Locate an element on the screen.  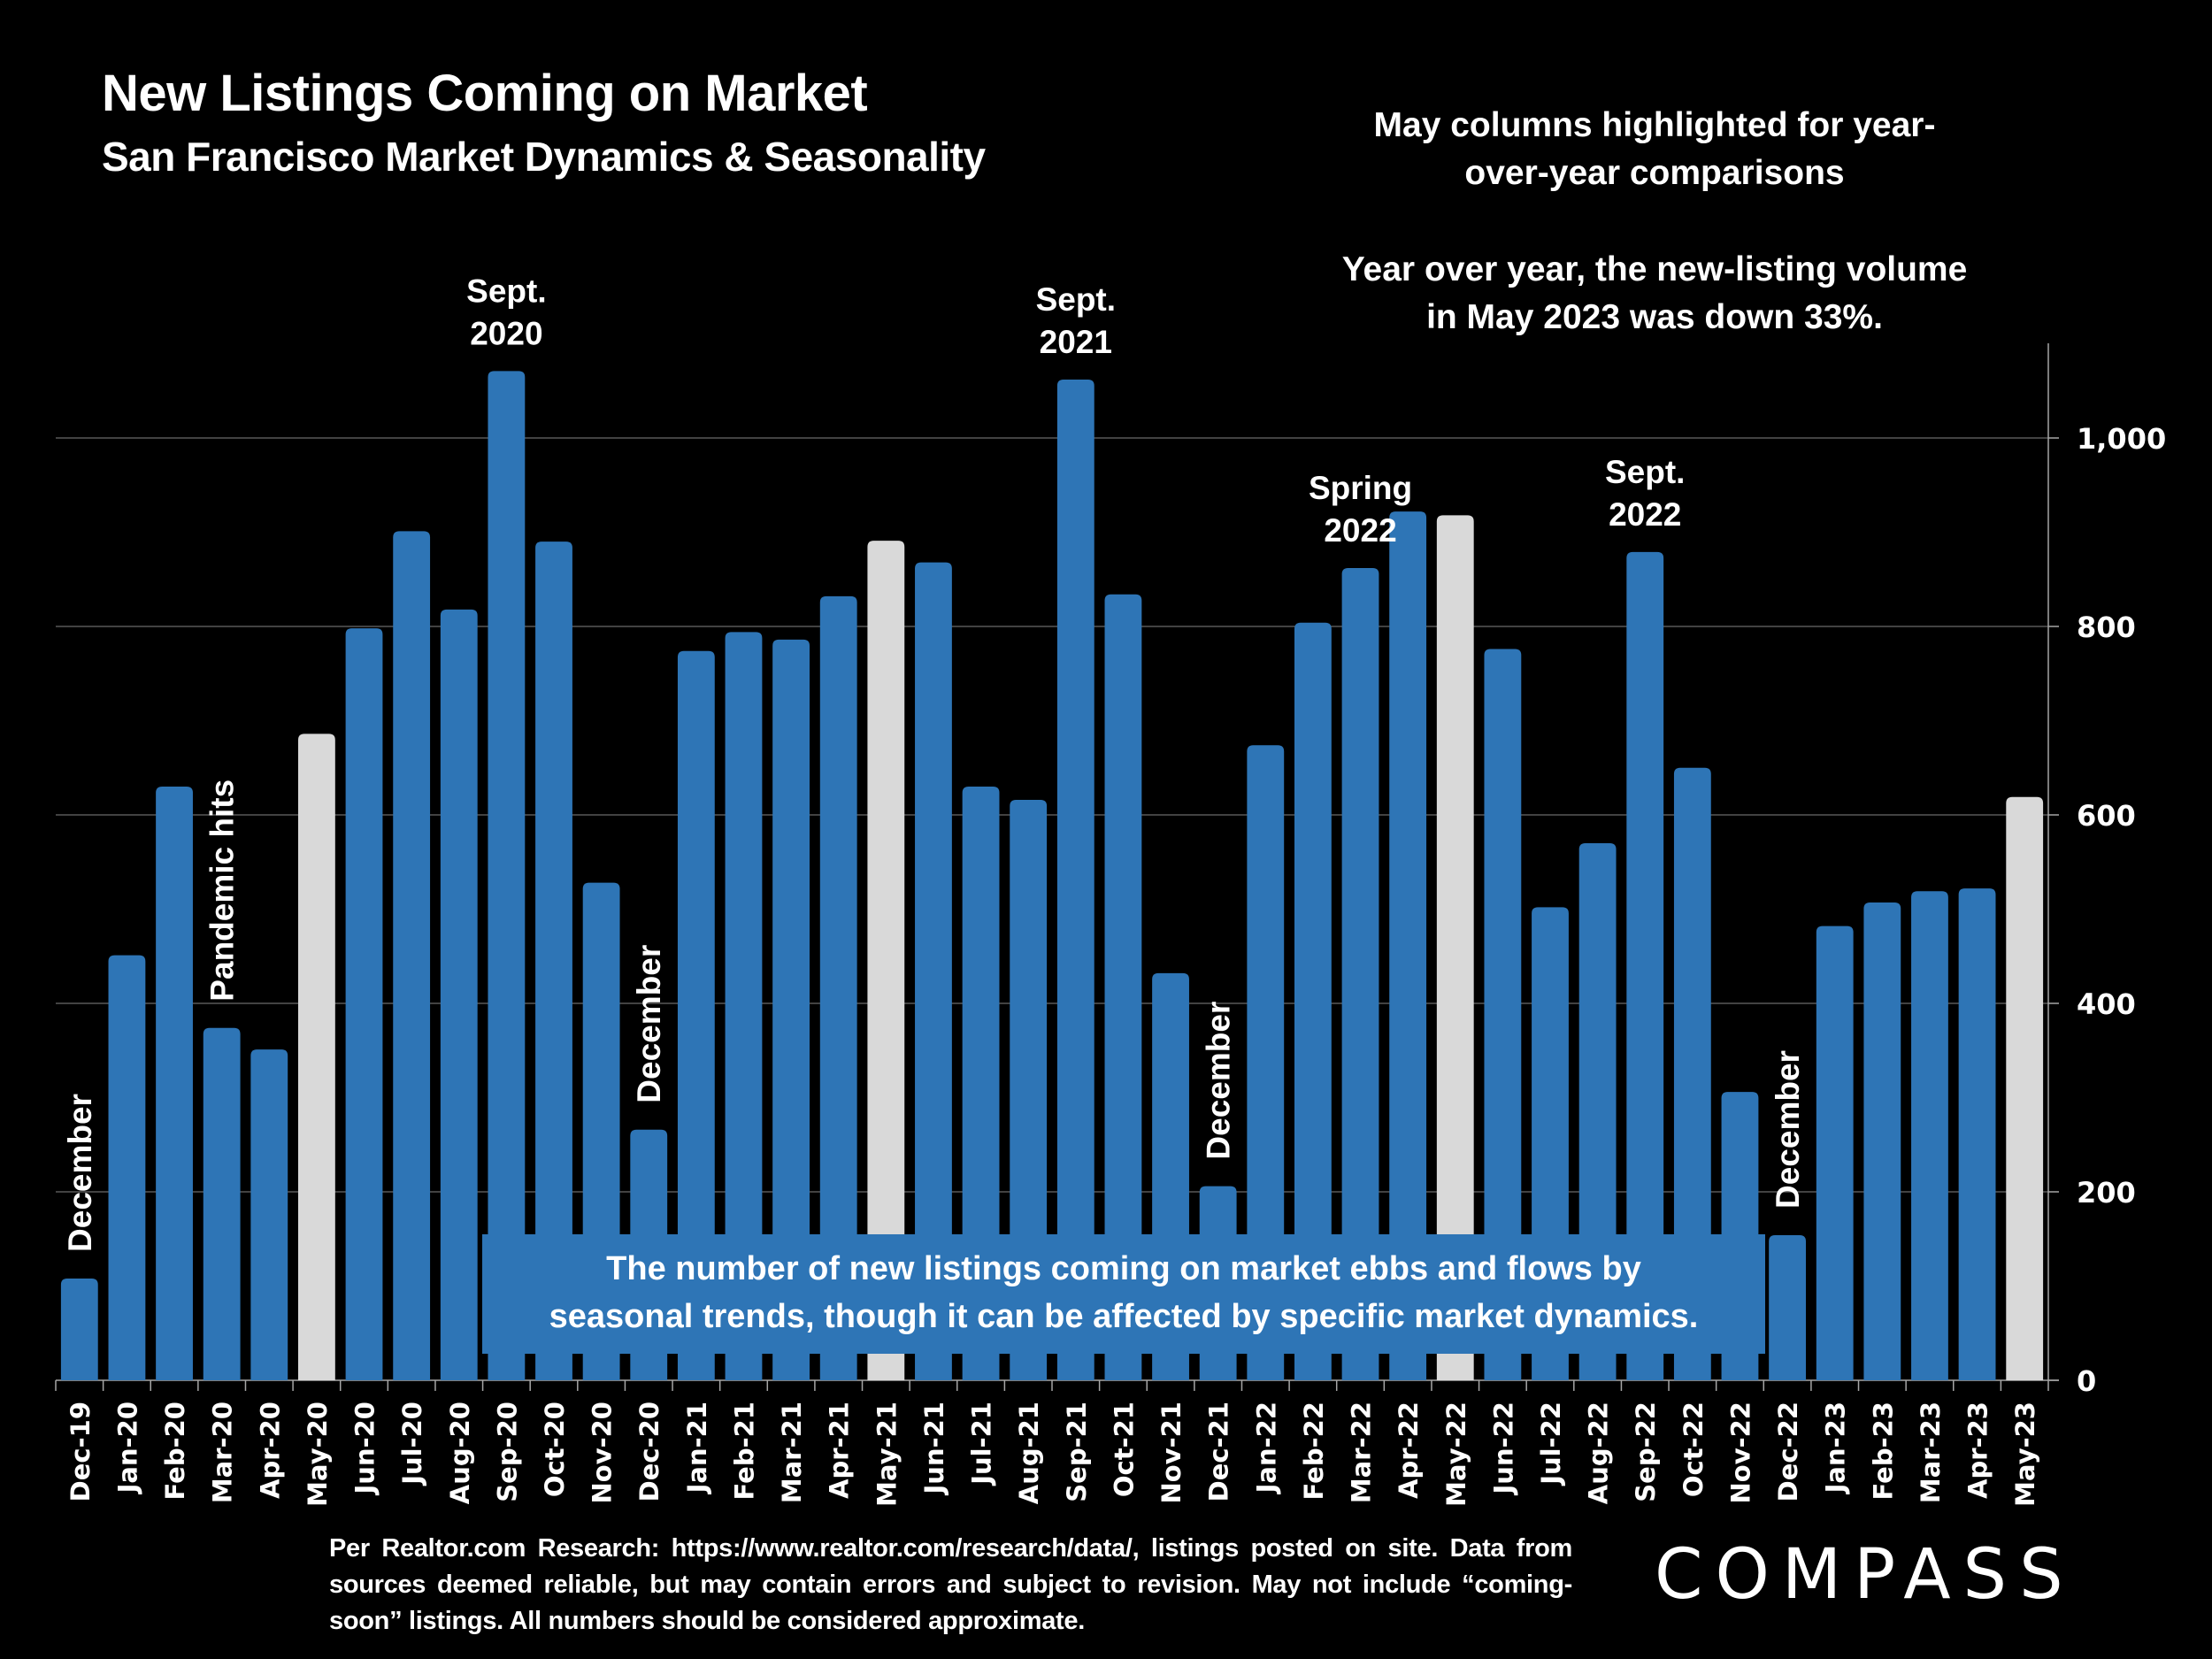
x-tick-label: Jan-20 is located at coordinates (127, 1448).